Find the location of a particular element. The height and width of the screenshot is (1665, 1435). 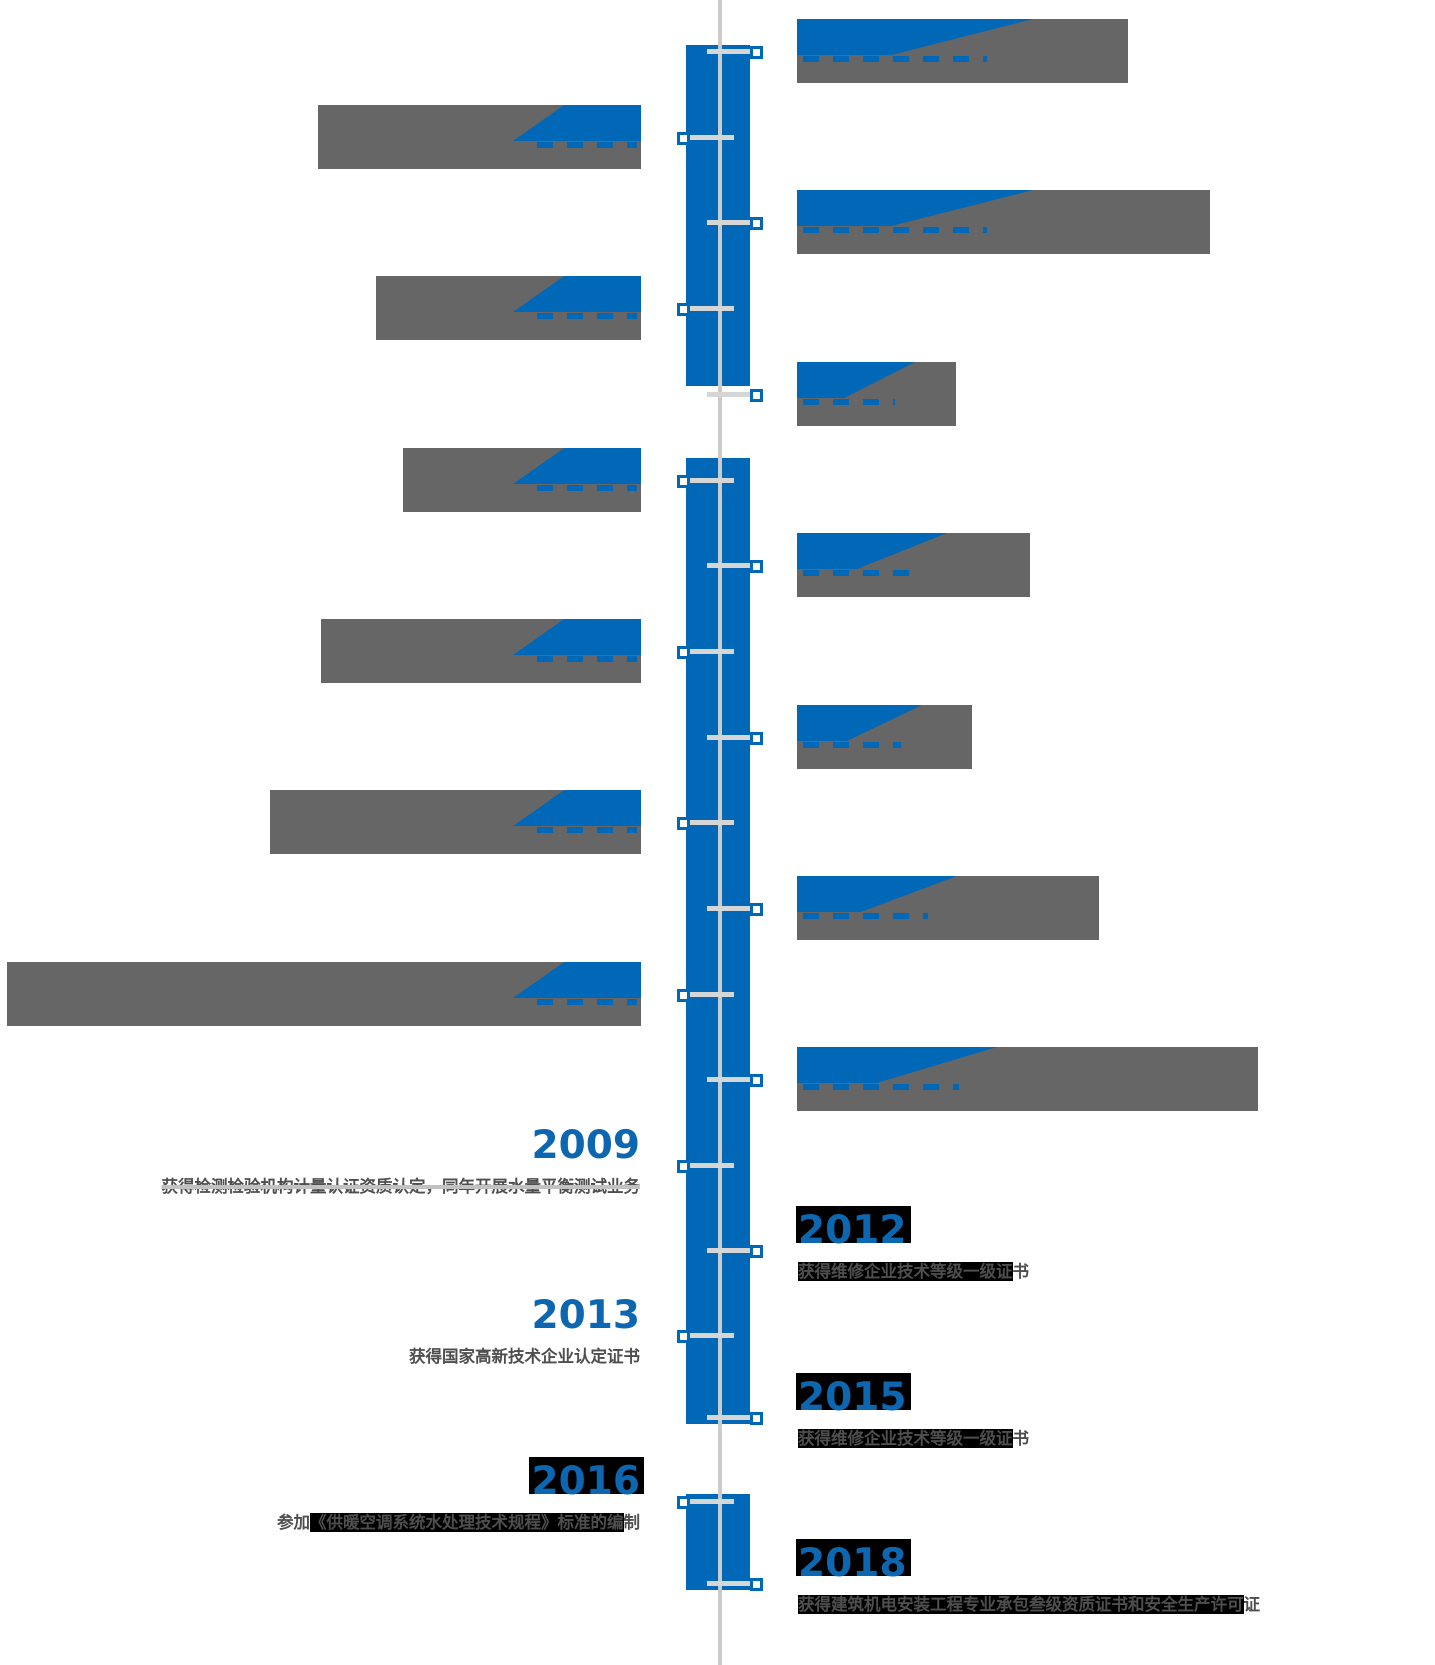

milestone-year: 2015 is located at coordinates (853, 1396).